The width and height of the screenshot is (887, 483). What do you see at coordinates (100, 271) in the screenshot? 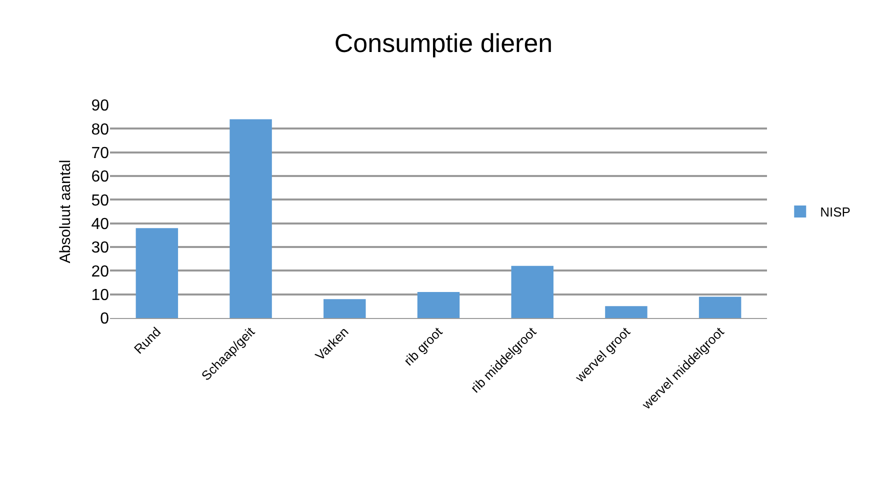
I see `y-tick-label: 20` at bounding box center [100, 271].